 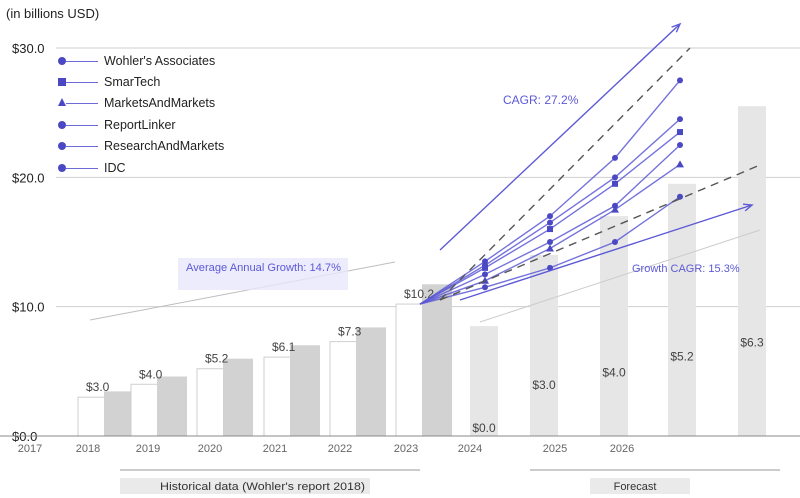 I want to click on bar-forecast-label: $6.3, so click(x=752, y=343).